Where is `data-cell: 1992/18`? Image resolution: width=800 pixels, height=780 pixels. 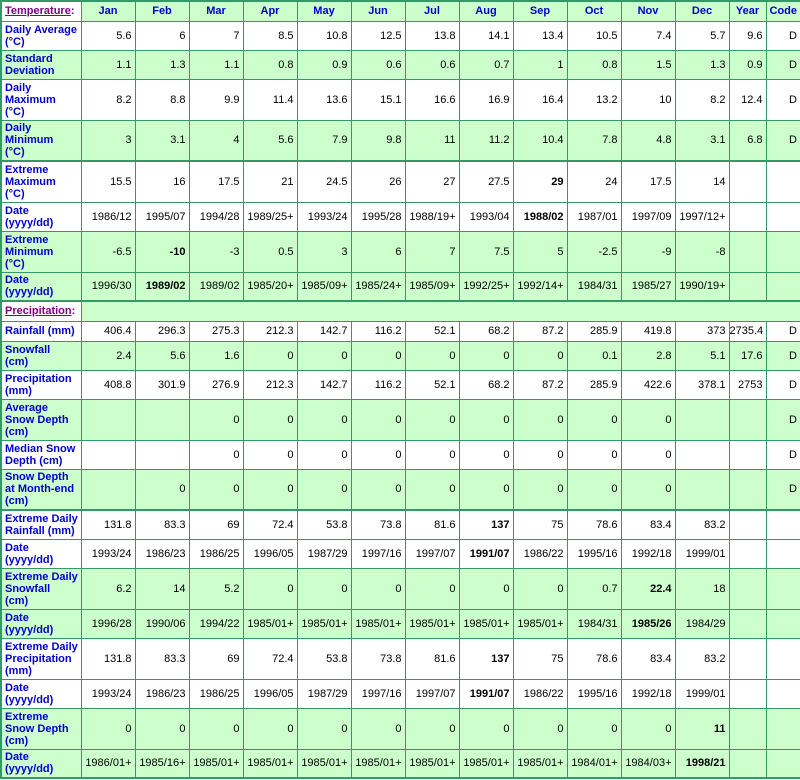 data-cell: 1992/18 is located at coordinates (648, 553).